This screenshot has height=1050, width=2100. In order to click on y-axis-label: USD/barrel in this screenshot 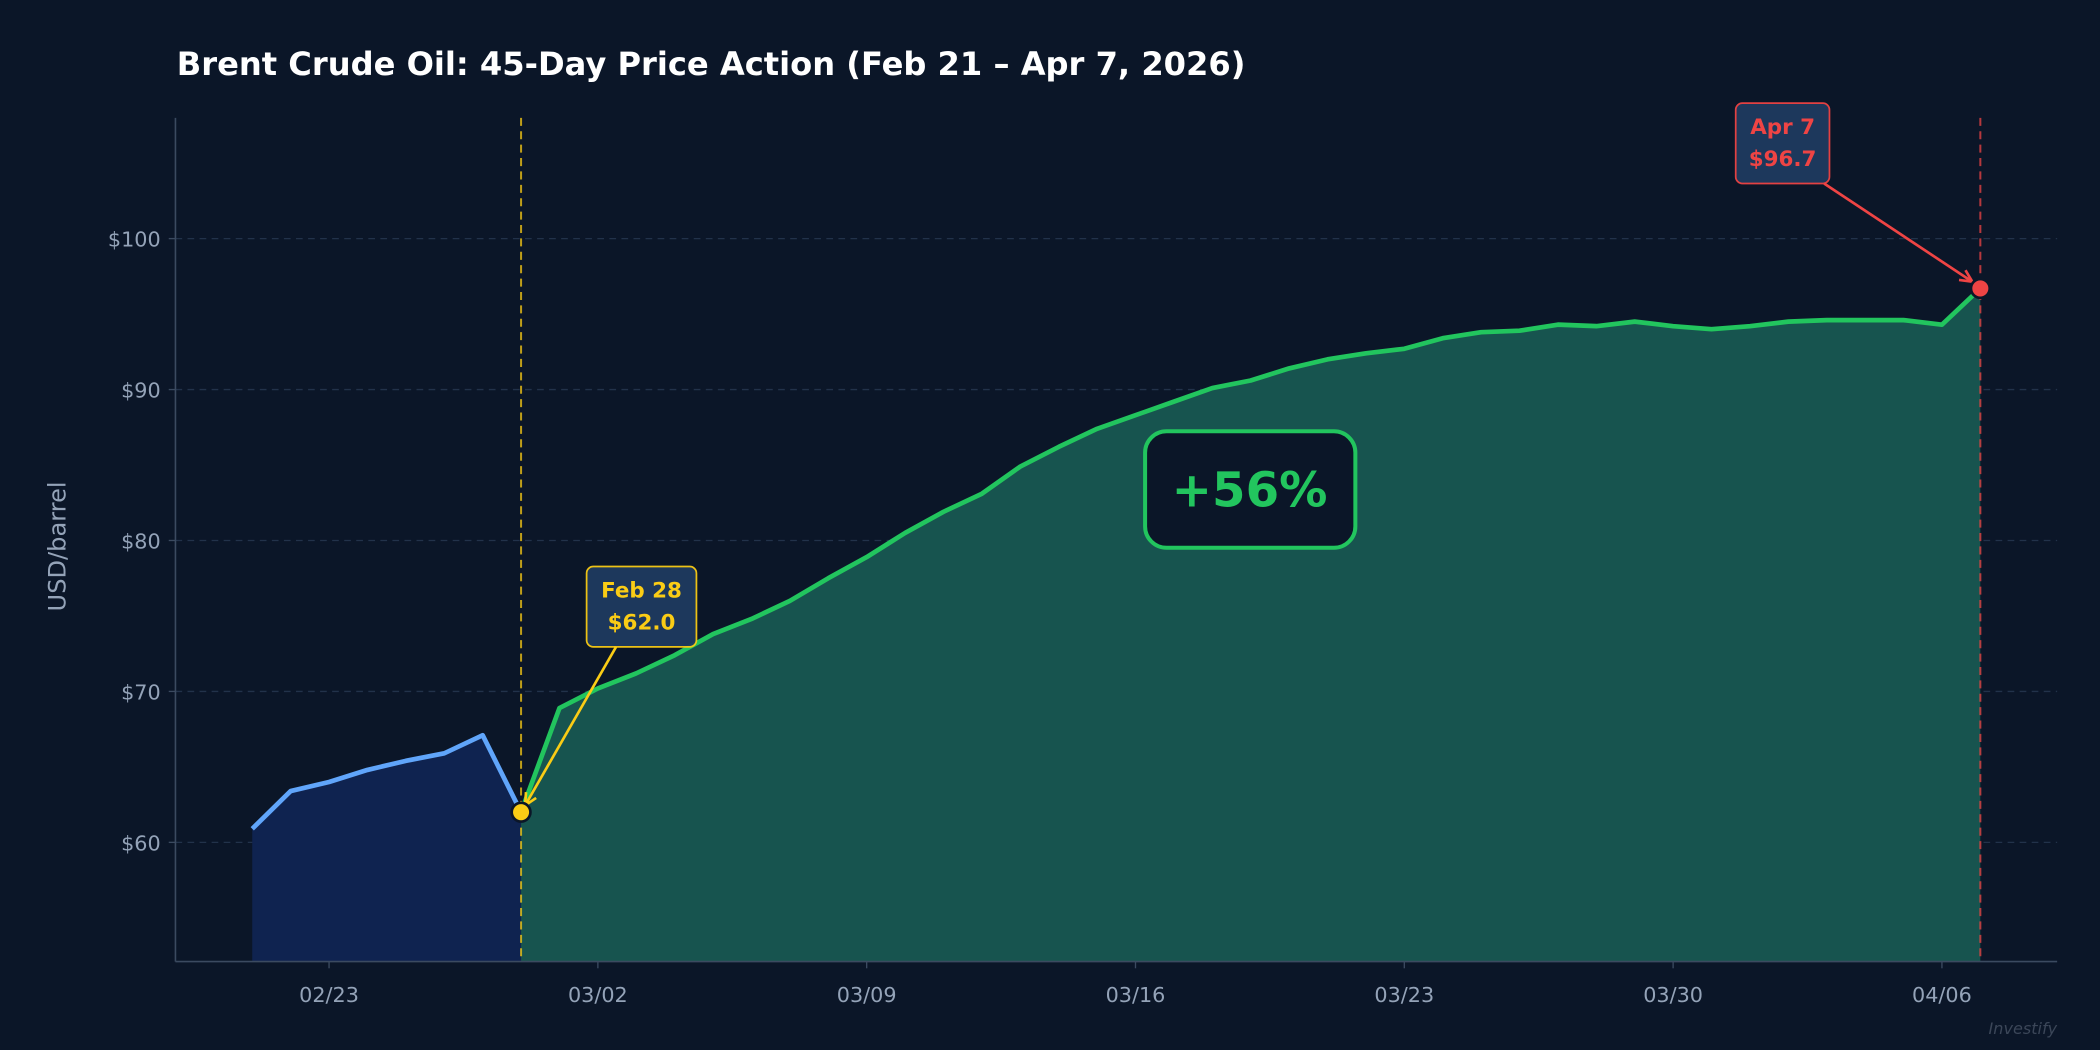, I will do `click(58, 546)`.